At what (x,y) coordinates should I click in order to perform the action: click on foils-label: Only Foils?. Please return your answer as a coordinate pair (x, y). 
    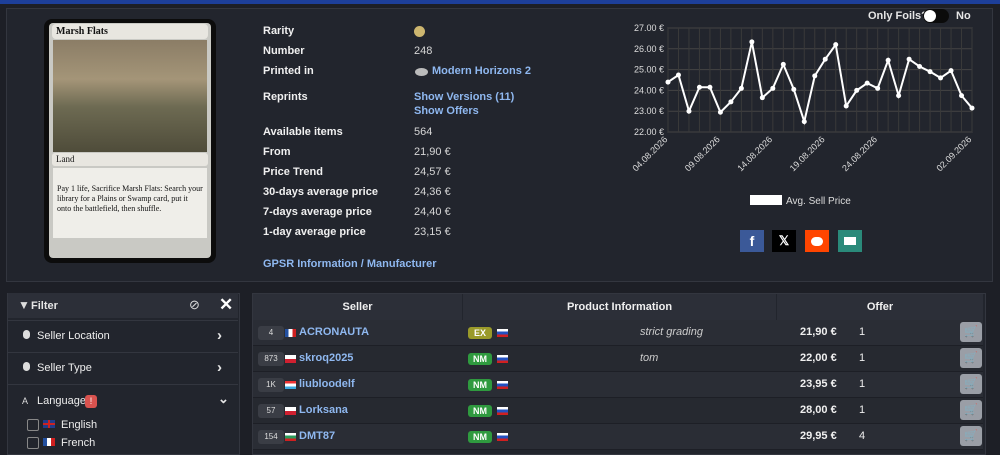
    Looking at the image, I should click on (898, 16).